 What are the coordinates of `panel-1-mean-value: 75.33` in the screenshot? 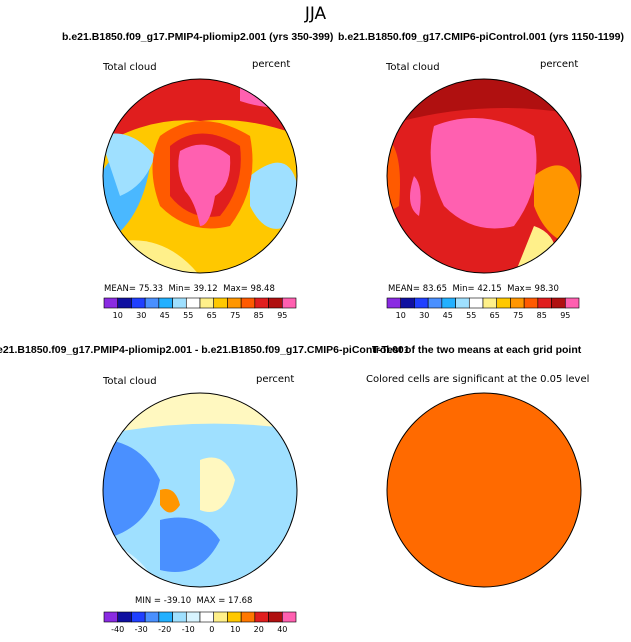 It's located at (151, 289).